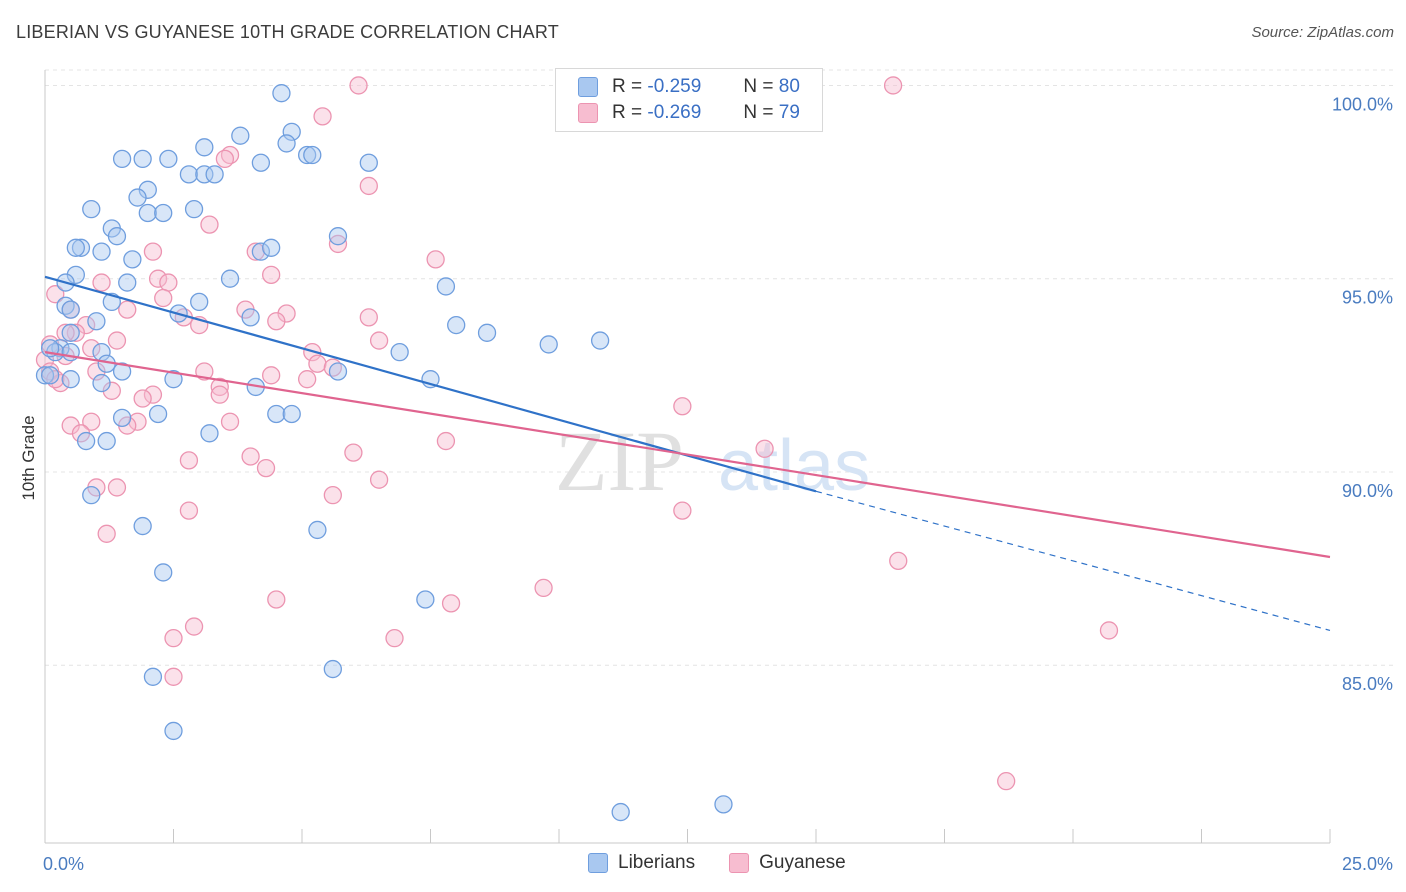 The width and height of the screenshot is (1406, 892). Describe the element at coordinates (1367, 684) in the screenshot. I see `y-tick-label: 85.0%` at that location.